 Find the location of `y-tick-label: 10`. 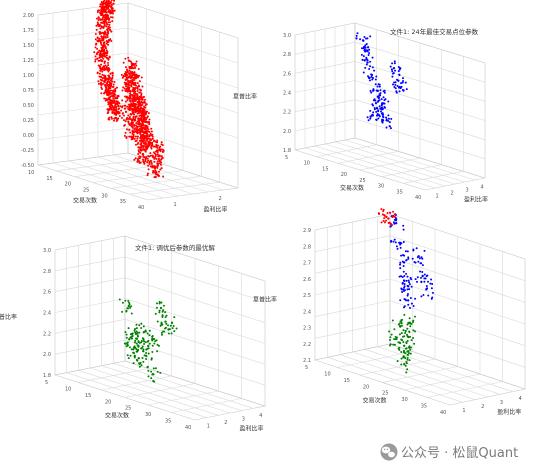

y-tick-label: 10 is located at coordinates (68, 389).